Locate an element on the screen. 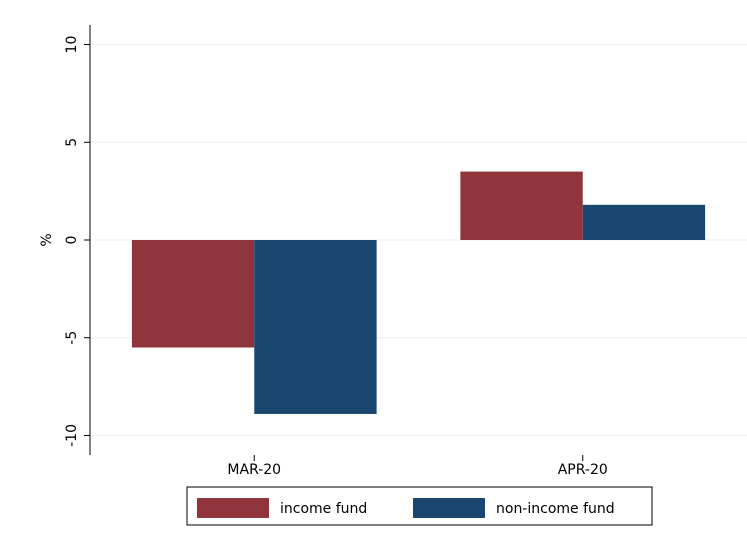 Image resolution: width=747 pixels, height=550 pixels. y-tick-label: -10 is located at coordinates (72, 435).